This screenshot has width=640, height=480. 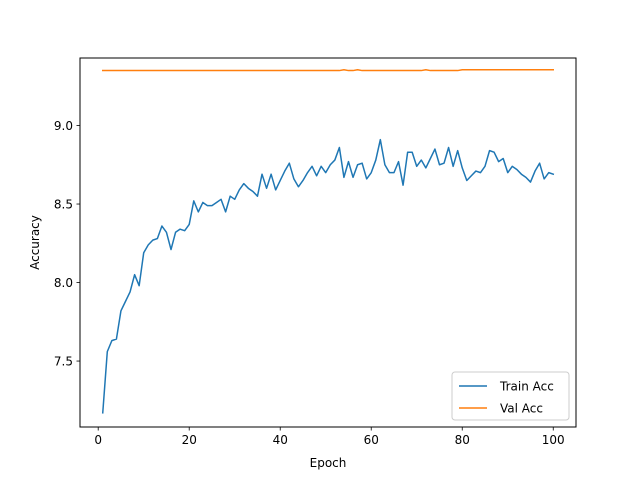 I want to click on x-tick-label: 0, so click(x=98, y=440).